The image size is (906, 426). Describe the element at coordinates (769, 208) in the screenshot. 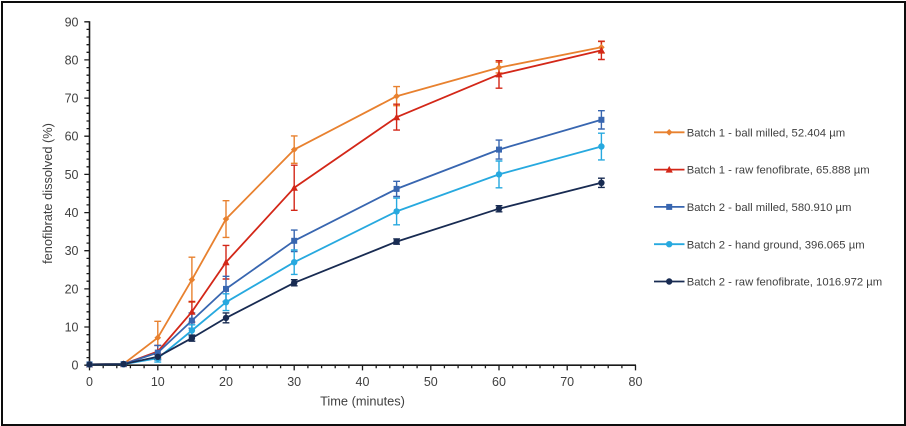

I see `svg-text:Batch 2 - ball milled, 580.910: Batch 2 - ball milled, 580.910 µm` at that location.